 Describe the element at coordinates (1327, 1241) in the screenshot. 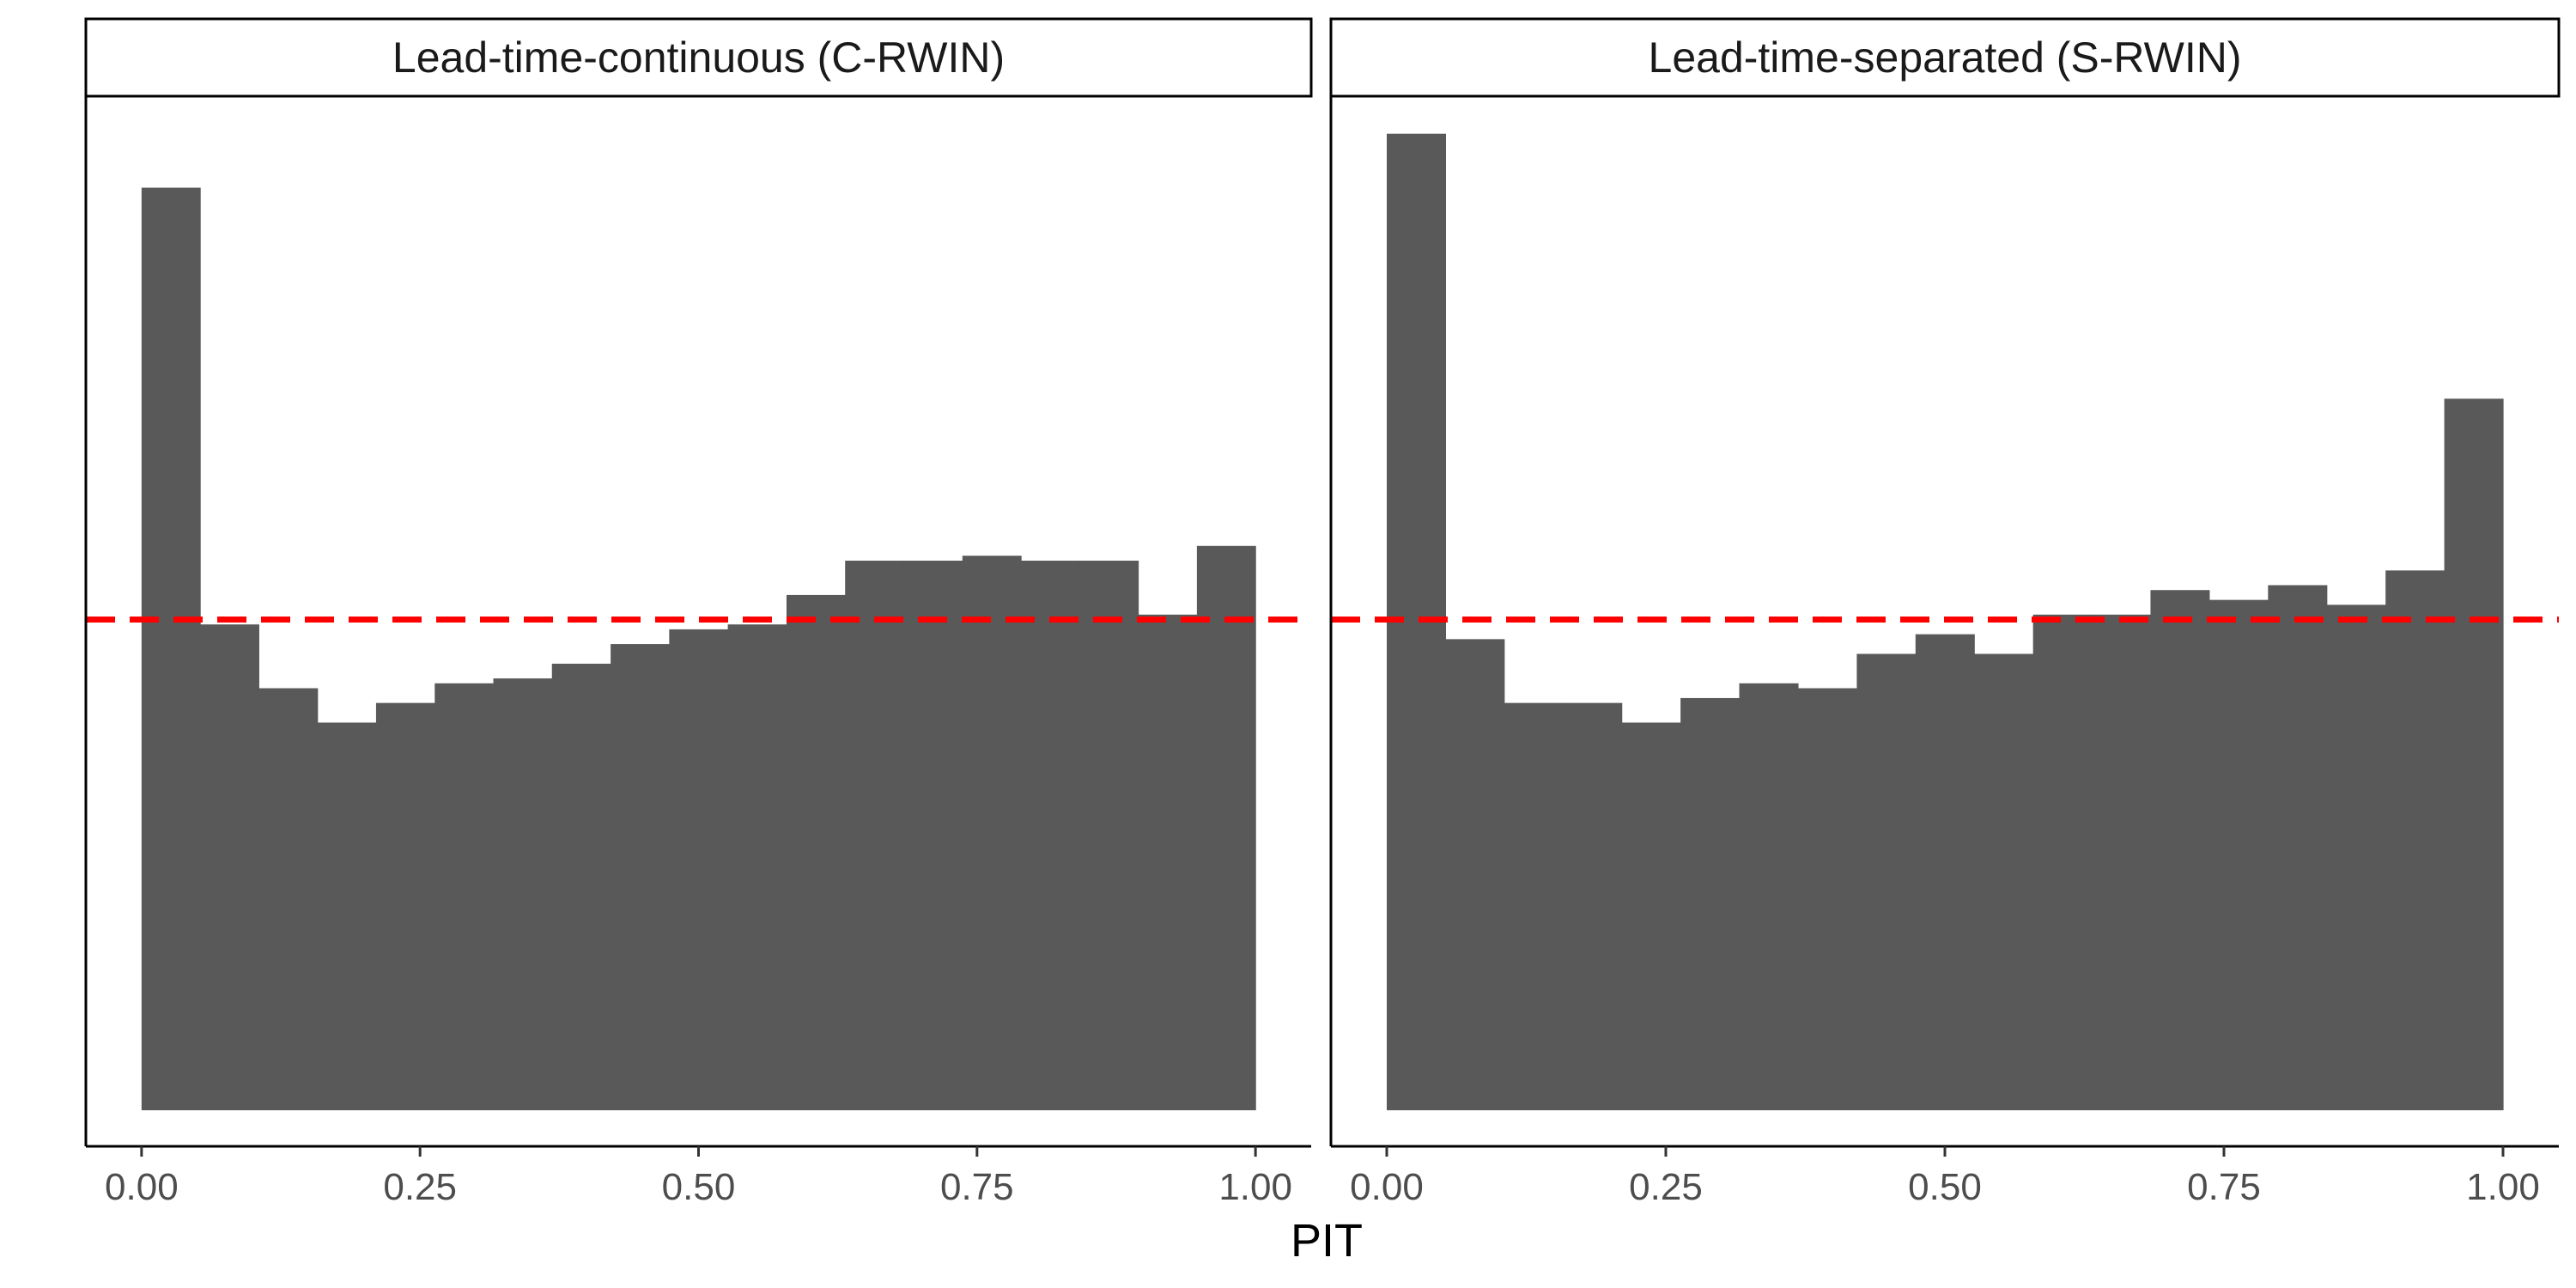

I see `x-axis-title: PIT` at that location.